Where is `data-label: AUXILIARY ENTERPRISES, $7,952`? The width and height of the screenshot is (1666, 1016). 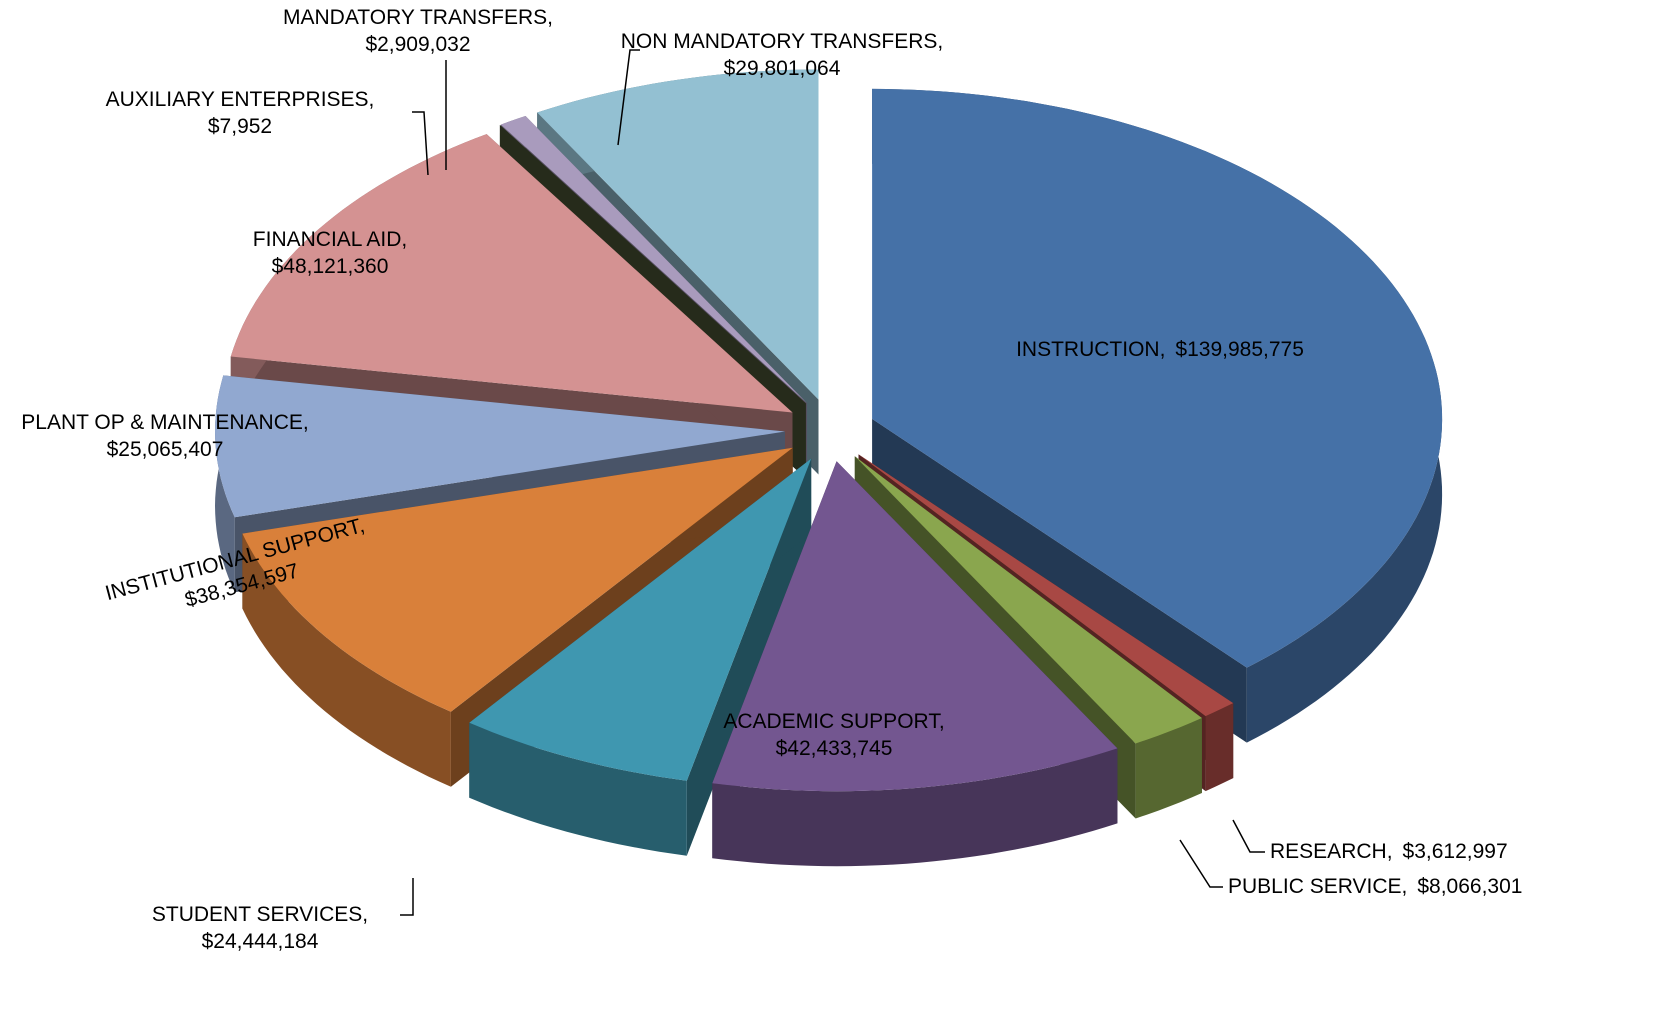 data-label: AUXILIARY ENTERPRISES, $7,952 is located at coordinates (240, 113).